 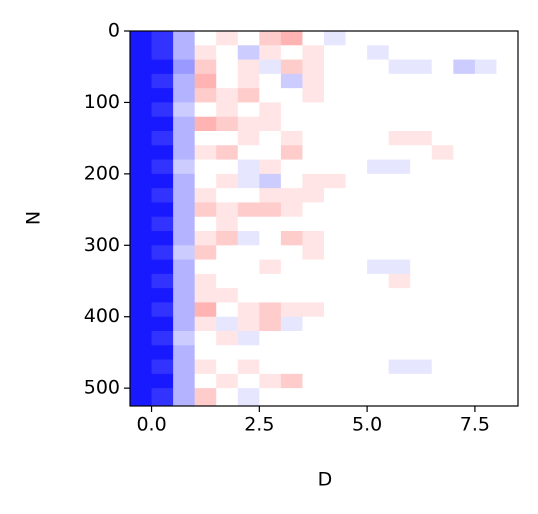 I want to click on y-tick-label: 500, so click(x=102, y=388).